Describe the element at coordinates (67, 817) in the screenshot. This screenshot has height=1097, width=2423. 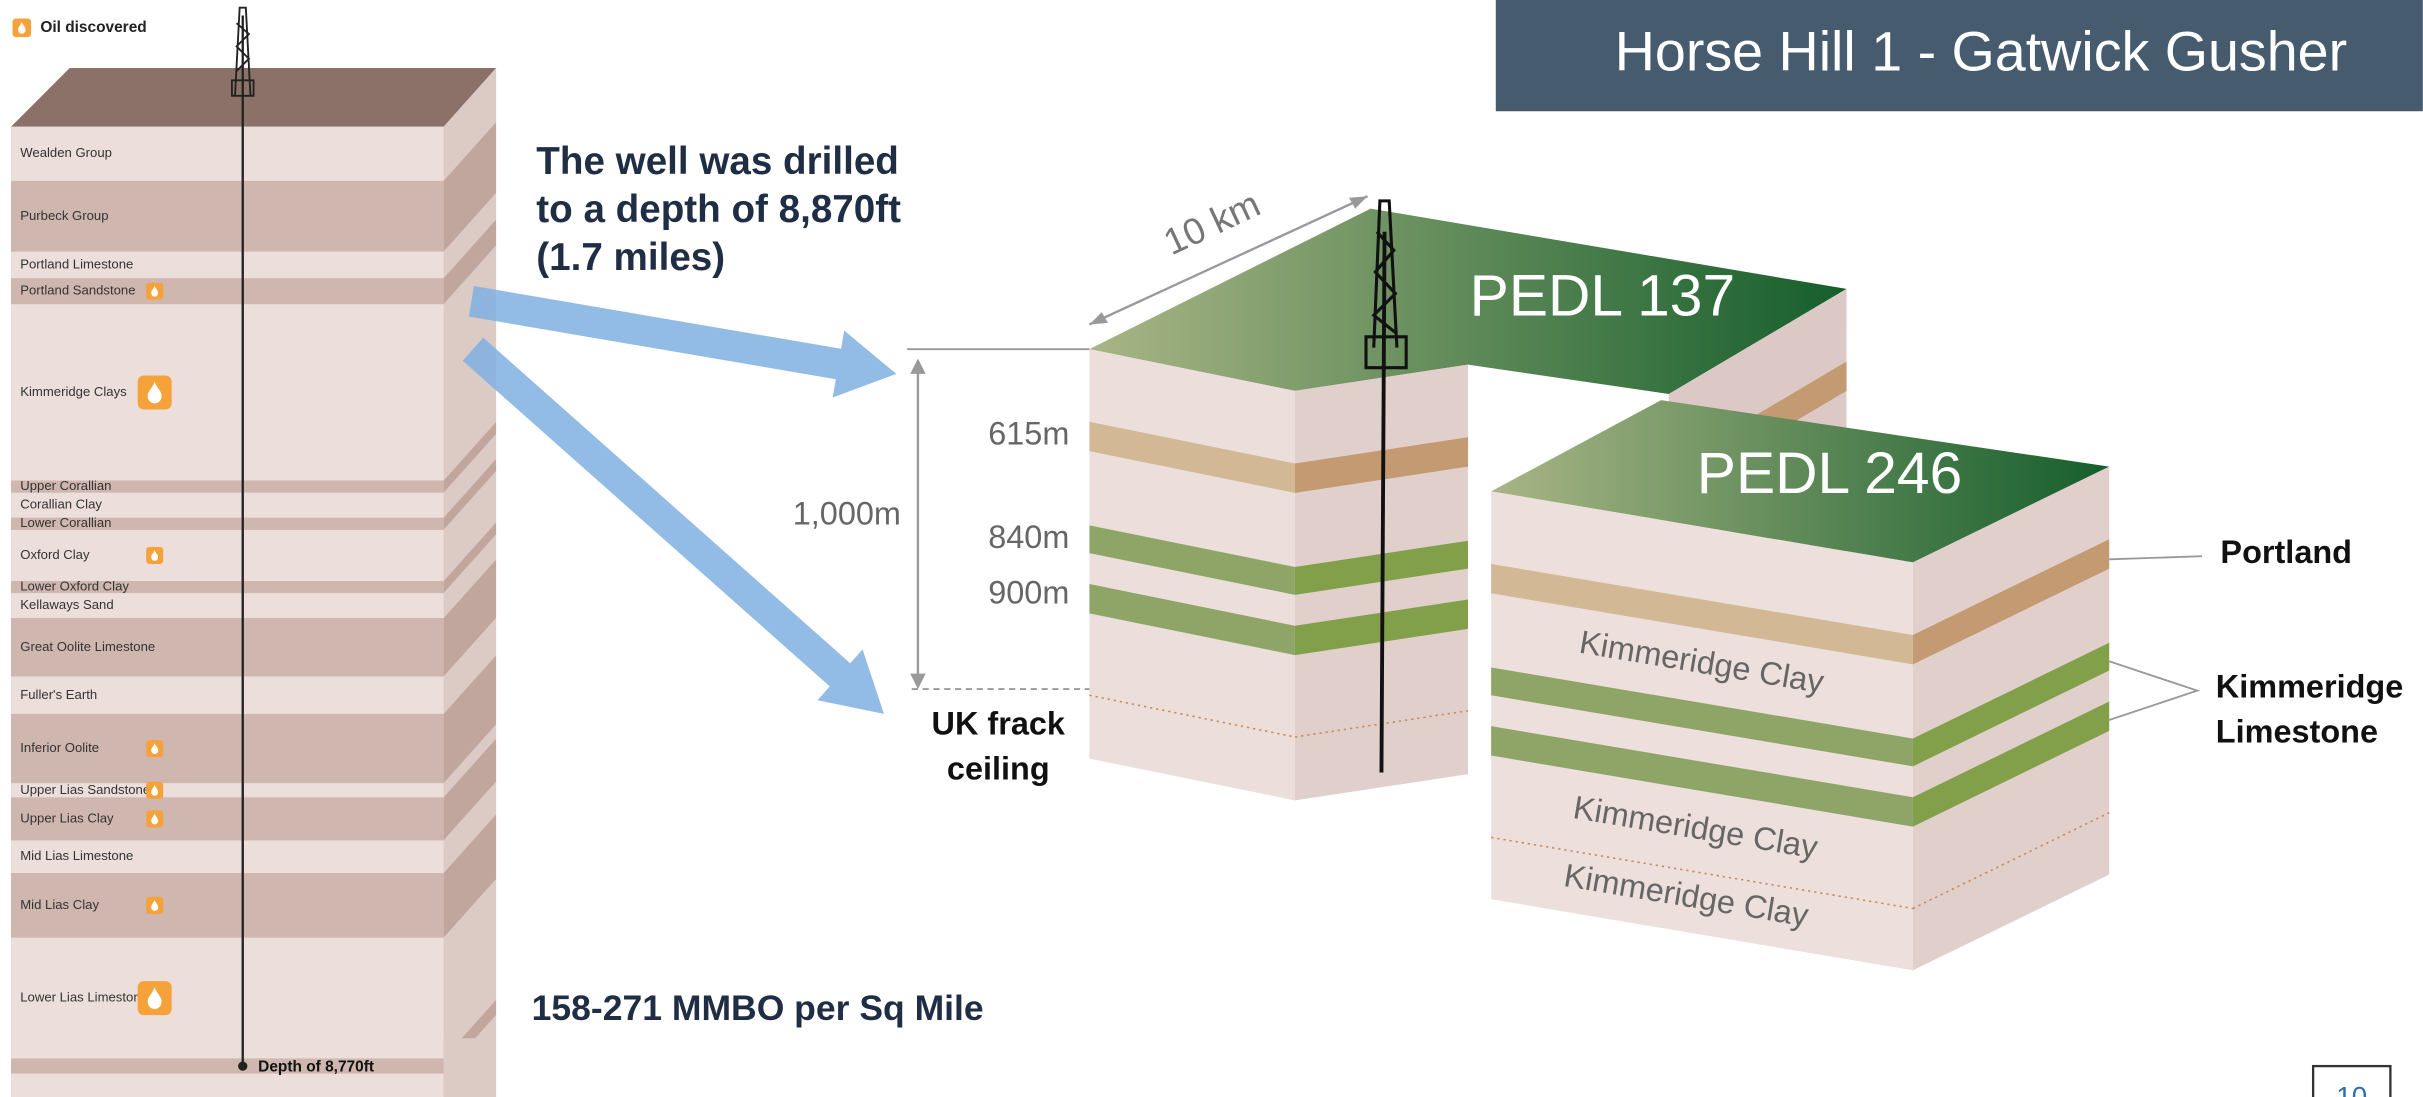
I see `stratum-label: Upper Lias Clay` at that location.